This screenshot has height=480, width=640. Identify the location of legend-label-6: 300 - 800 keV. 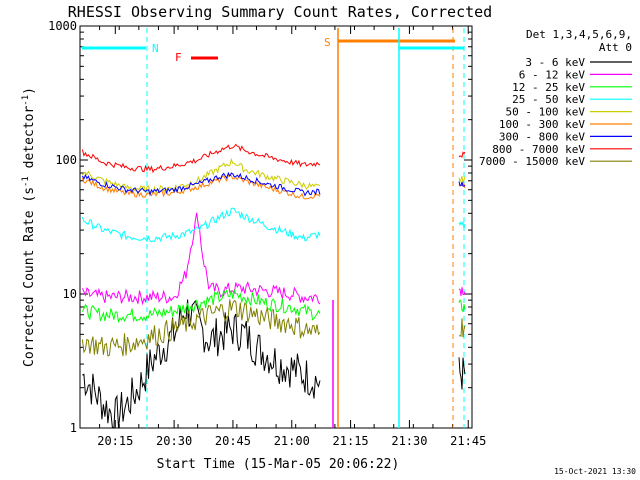
(542, 136).